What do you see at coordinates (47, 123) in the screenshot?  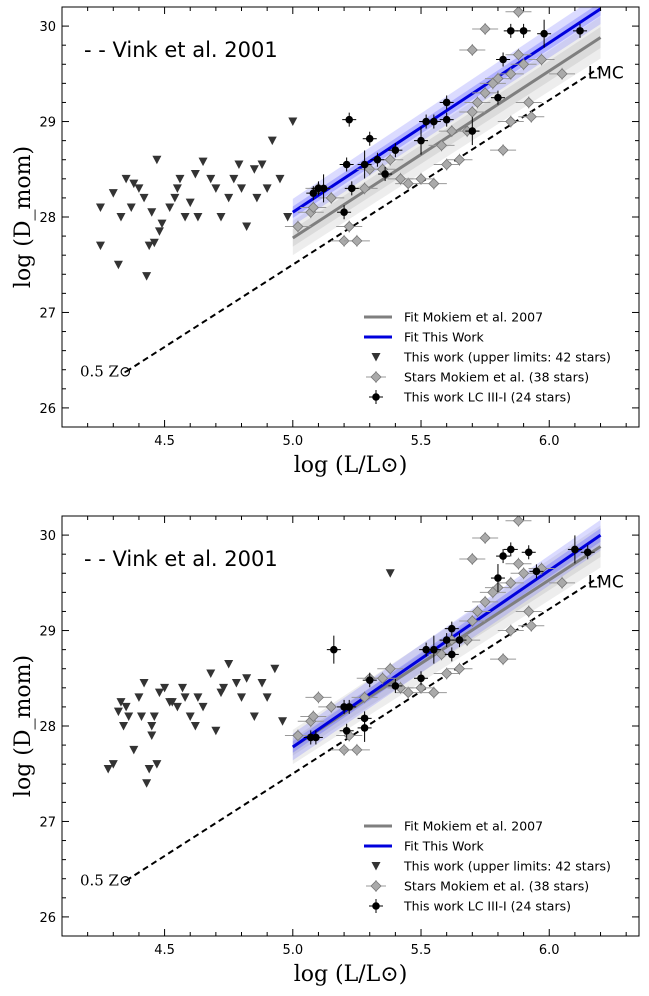 I see `y-tick-label: 29` at bounding box center [47, 123].